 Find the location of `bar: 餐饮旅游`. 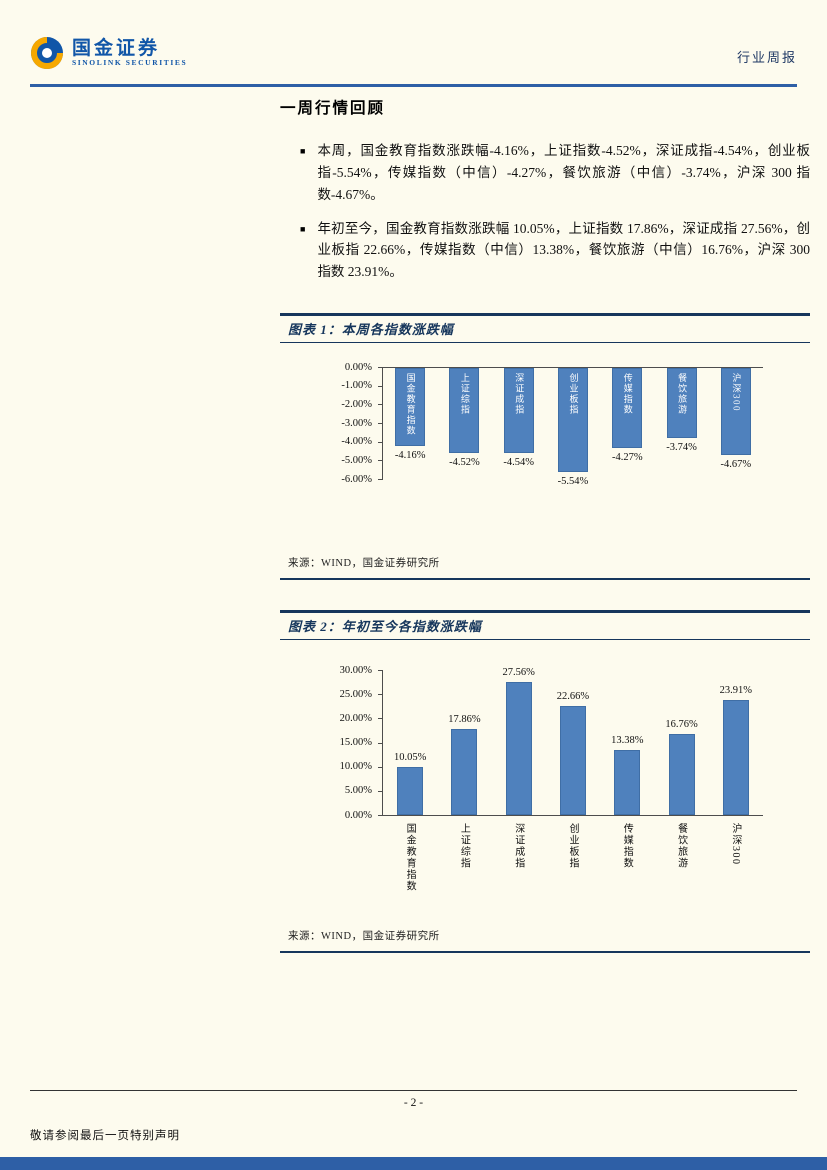

bar: 餐饮旅游 is located at coordinates (681, 403).